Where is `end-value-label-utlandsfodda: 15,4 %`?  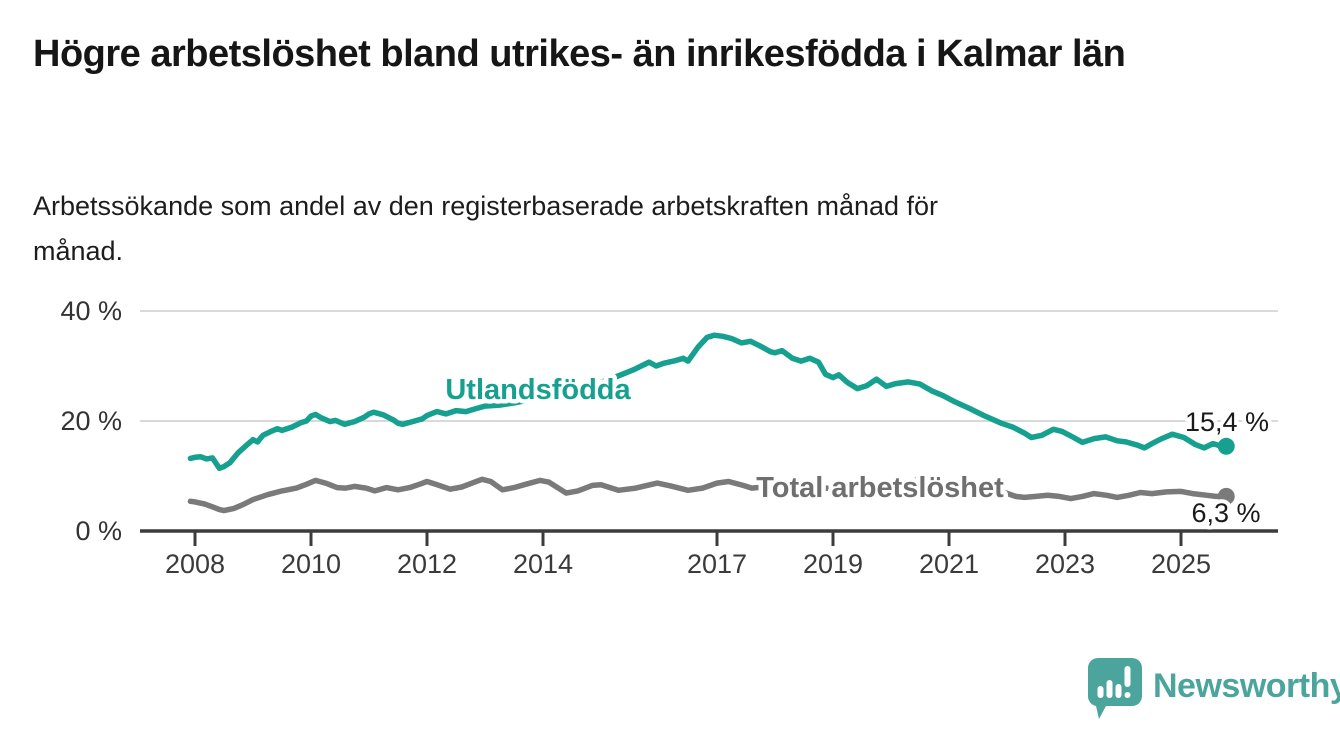
end-value-label-utlandsfodda: 15,4 % is located at coordinates (1227, 422).